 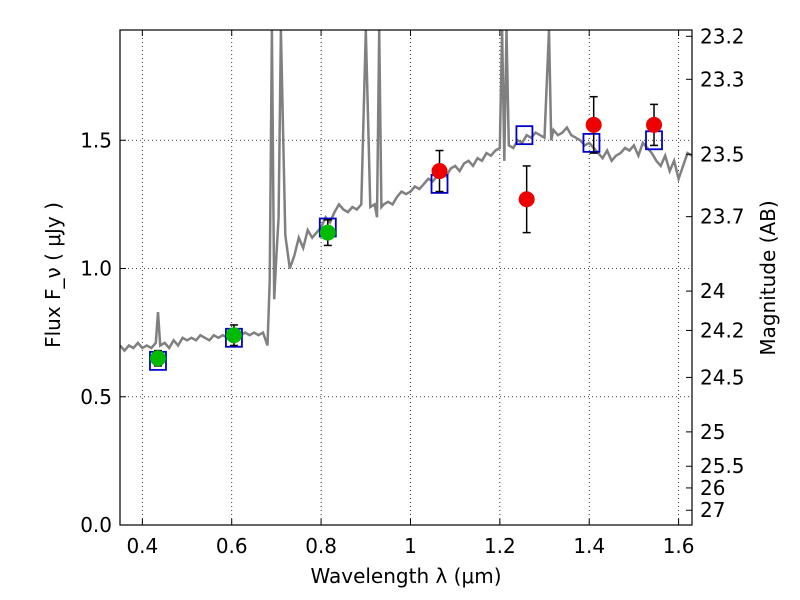 I want to click on right-tick-label: 25, so click(x=712, y=432).